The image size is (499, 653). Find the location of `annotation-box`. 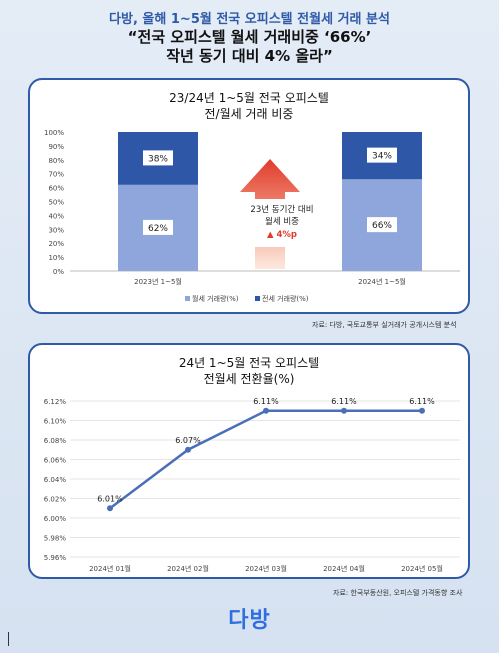

annotation-box is located at coordinates (270, 223).